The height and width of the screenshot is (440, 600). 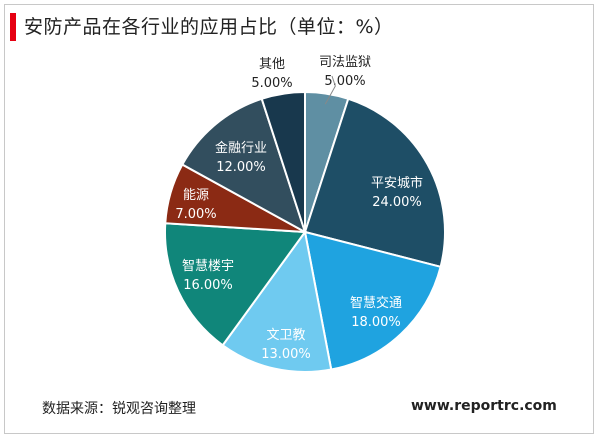 I want to click on slice-value-label: 24.00%, so click(x=397, y=202).